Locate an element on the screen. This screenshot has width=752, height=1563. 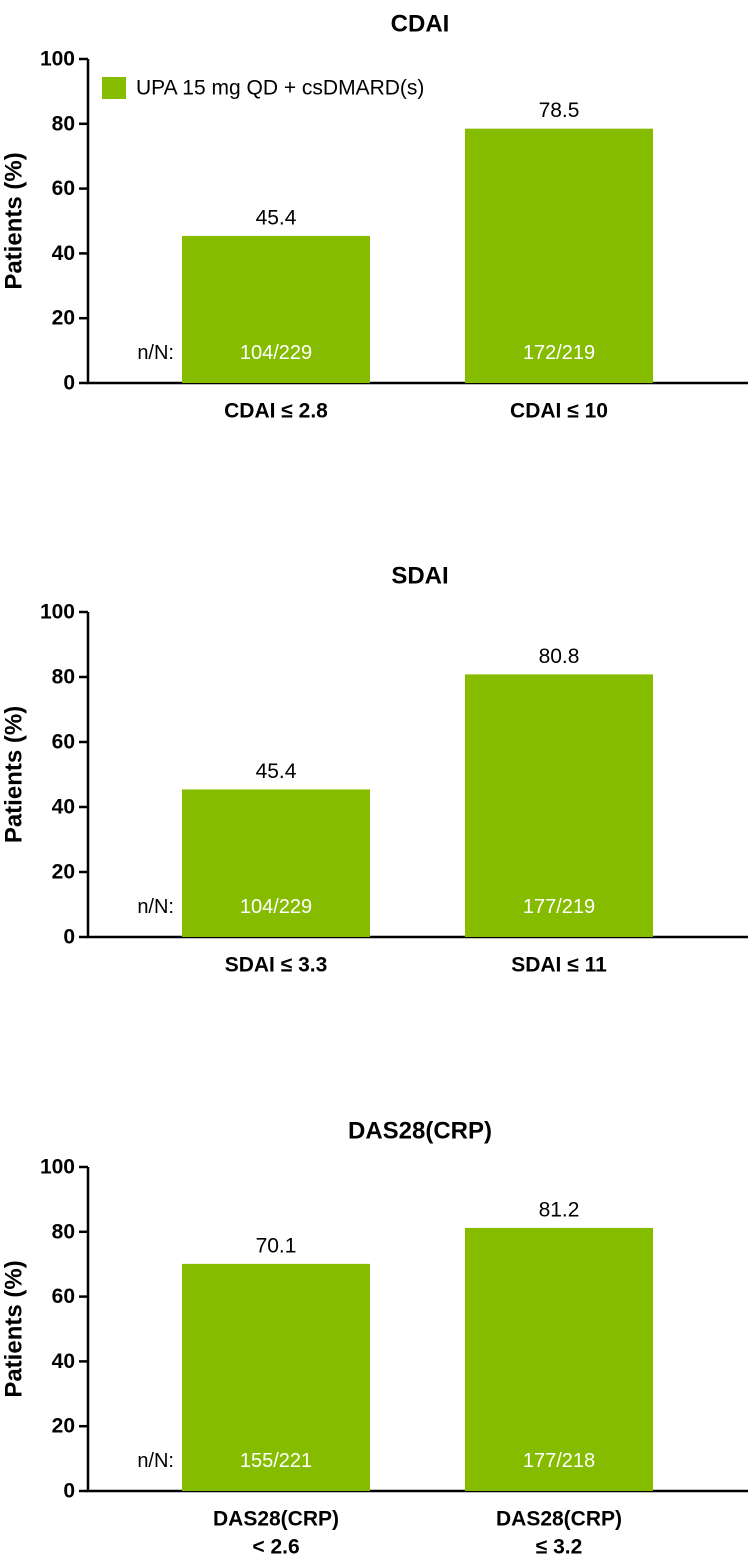
bar-value-label: 70.1 is located at coordinates (276, 1245).